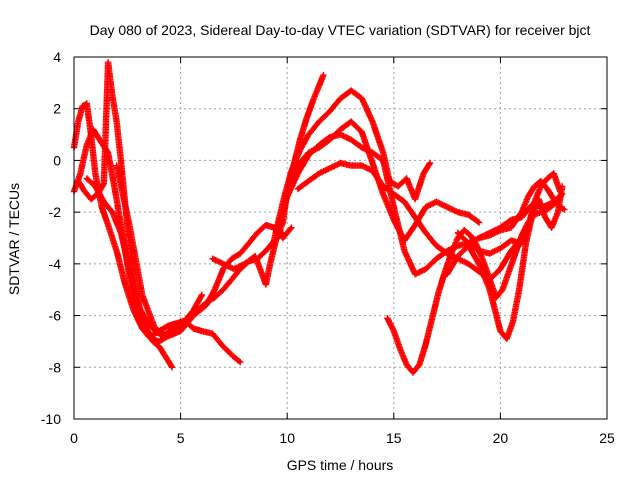 Image resolution: width=640 pixels, height=480 pixels. I want to click on y-axis-label: SDTVAR / TECUs, so click(14, 239).